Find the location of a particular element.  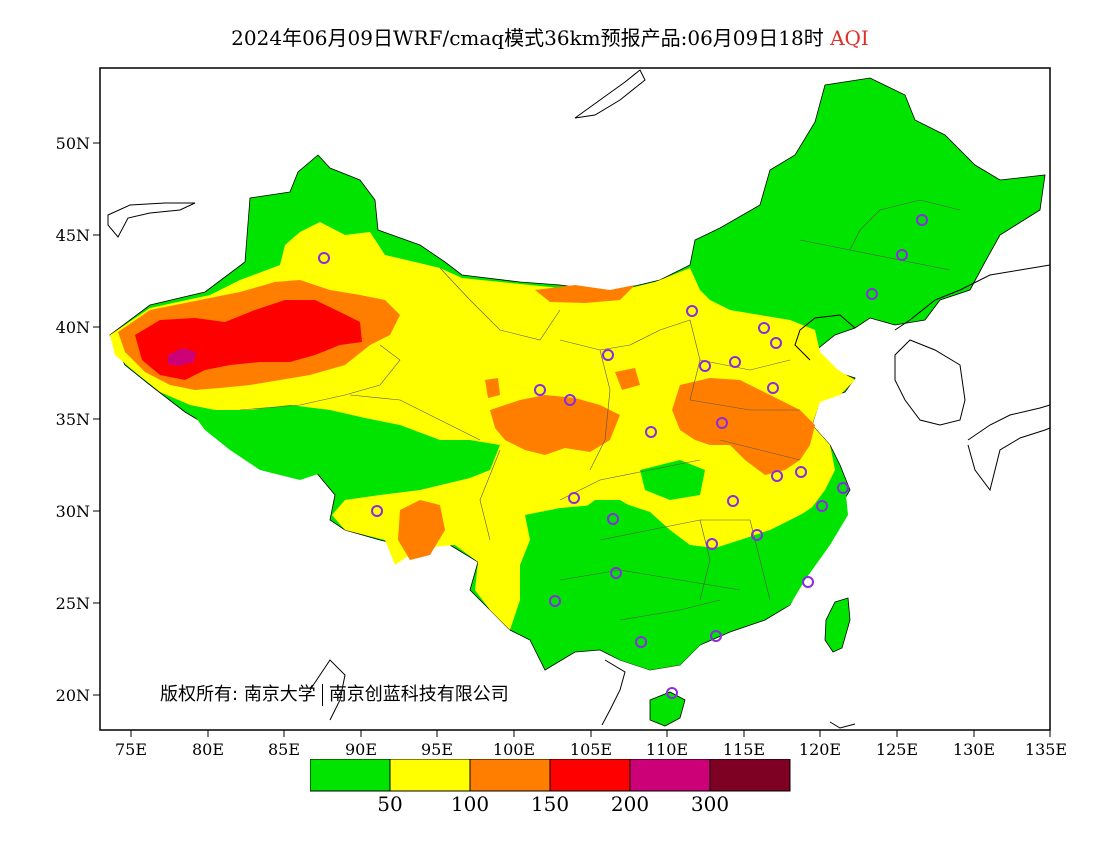

title-text: 2024年06月09日WRF/cmaq模式36km预报产品:06月09日18时 is located at coordinates (527, 38).